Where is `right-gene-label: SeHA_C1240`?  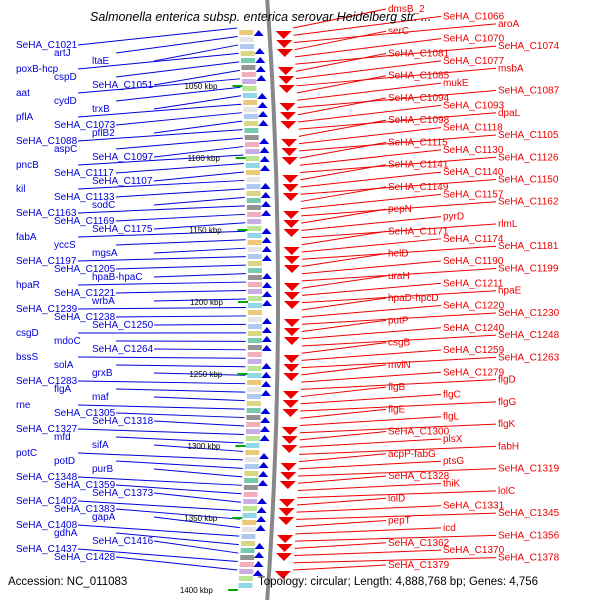
right-gene-label: SeHA_C1240 is located at coordinates (474, 328).